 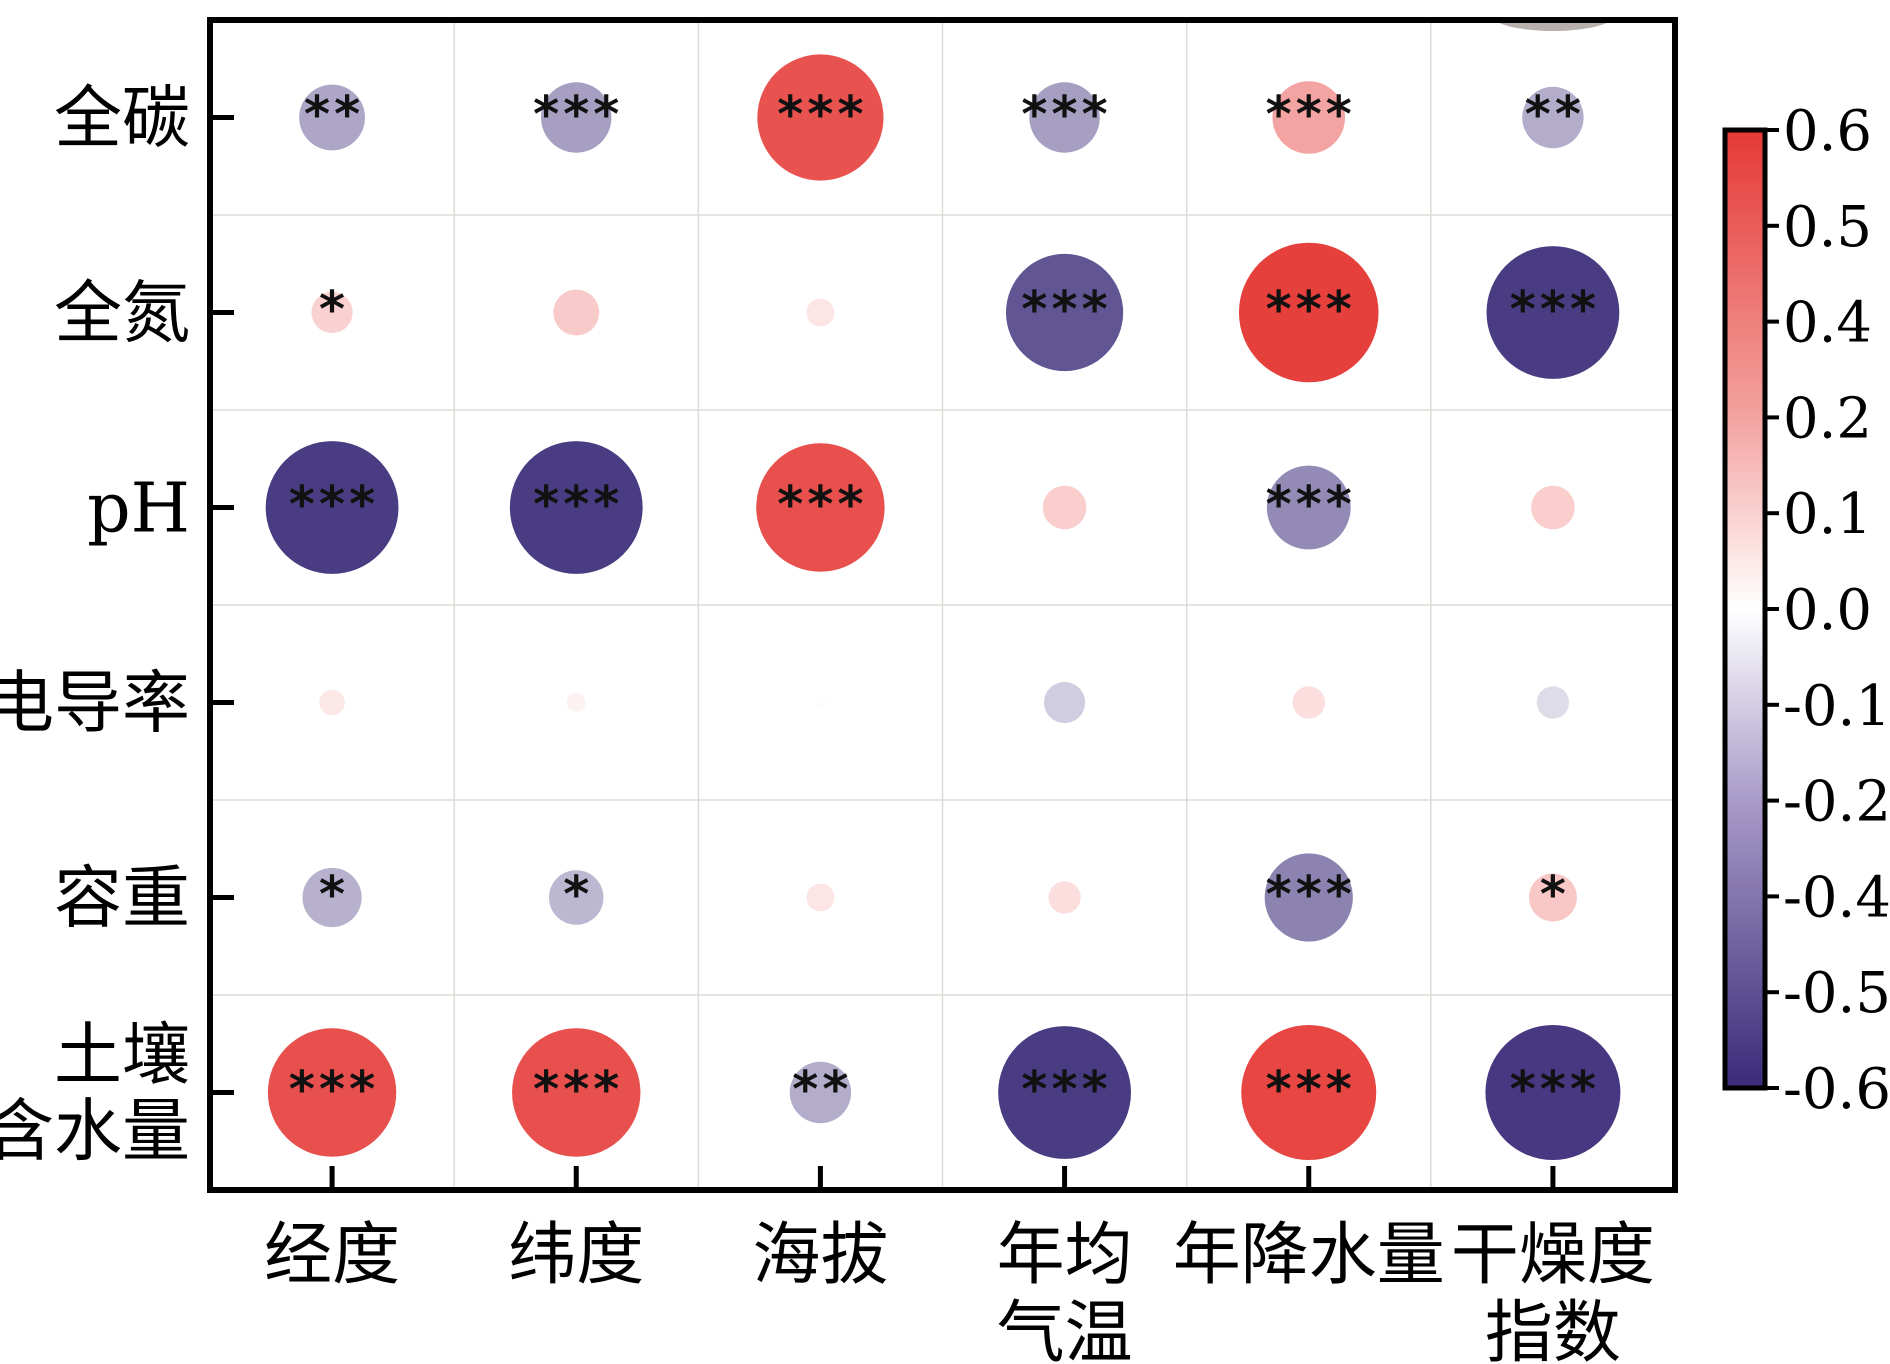 I want to click on bubble-total-carbon-aridity-index, so click(x=1553, y=117).